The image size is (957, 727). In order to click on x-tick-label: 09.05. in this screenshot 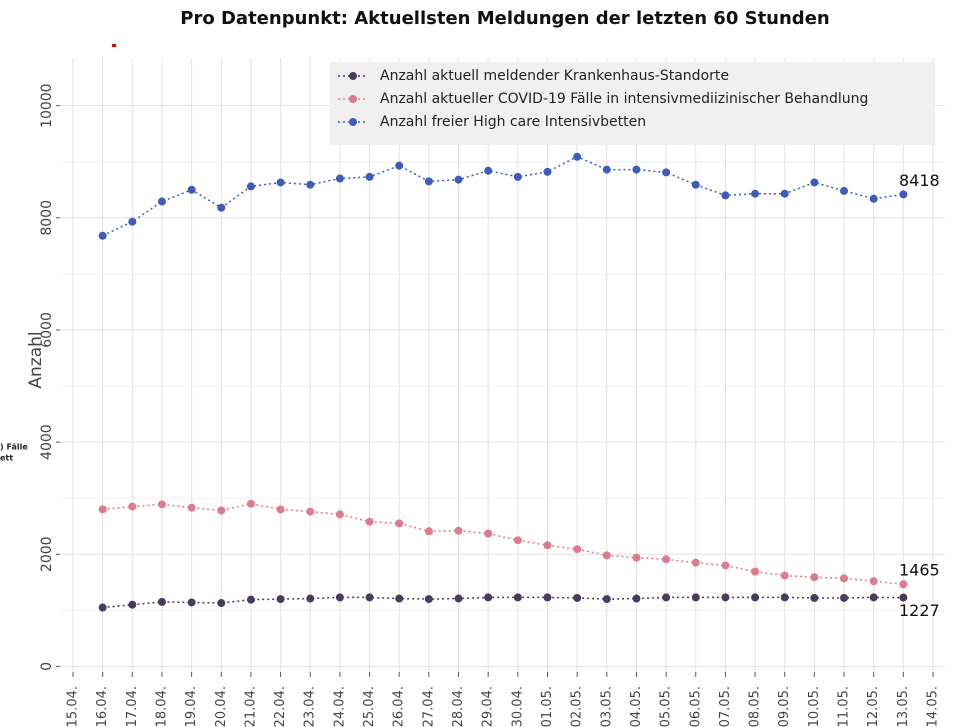, I will do `click(784, 706)`.